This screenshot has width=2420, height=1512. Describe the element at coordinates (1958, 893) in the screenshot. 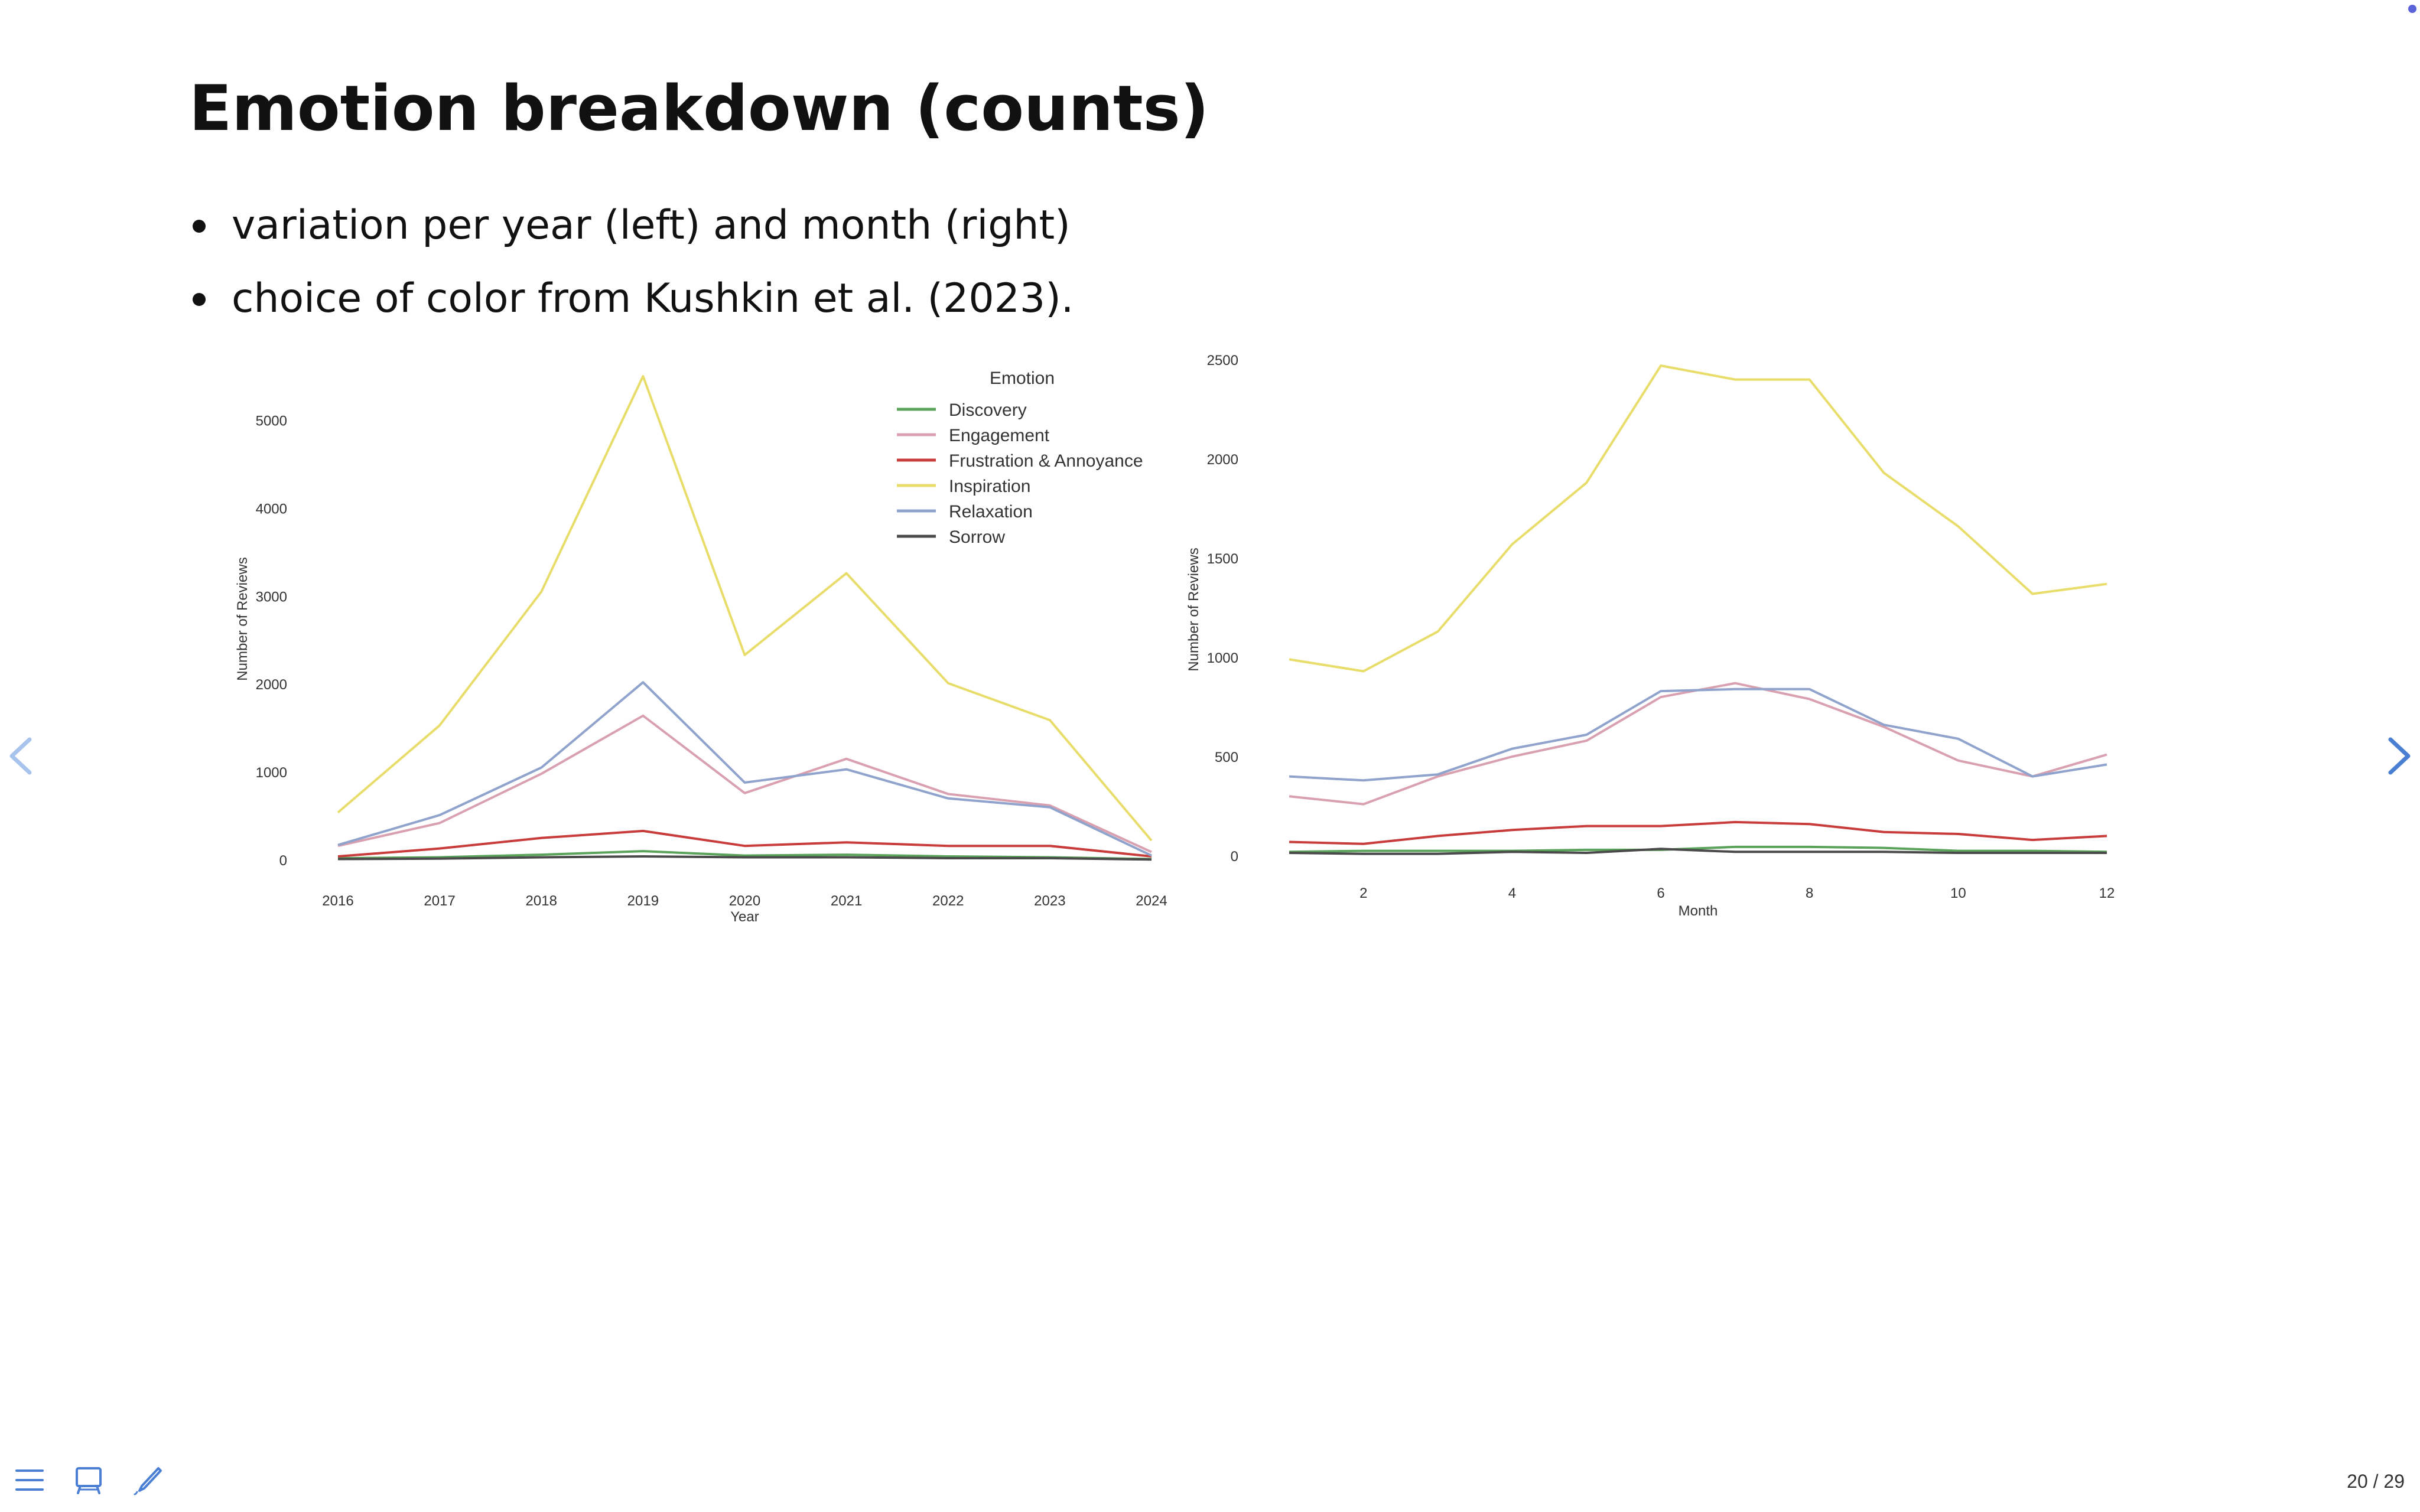

I see `month-x-tick-label: 10` at that location.